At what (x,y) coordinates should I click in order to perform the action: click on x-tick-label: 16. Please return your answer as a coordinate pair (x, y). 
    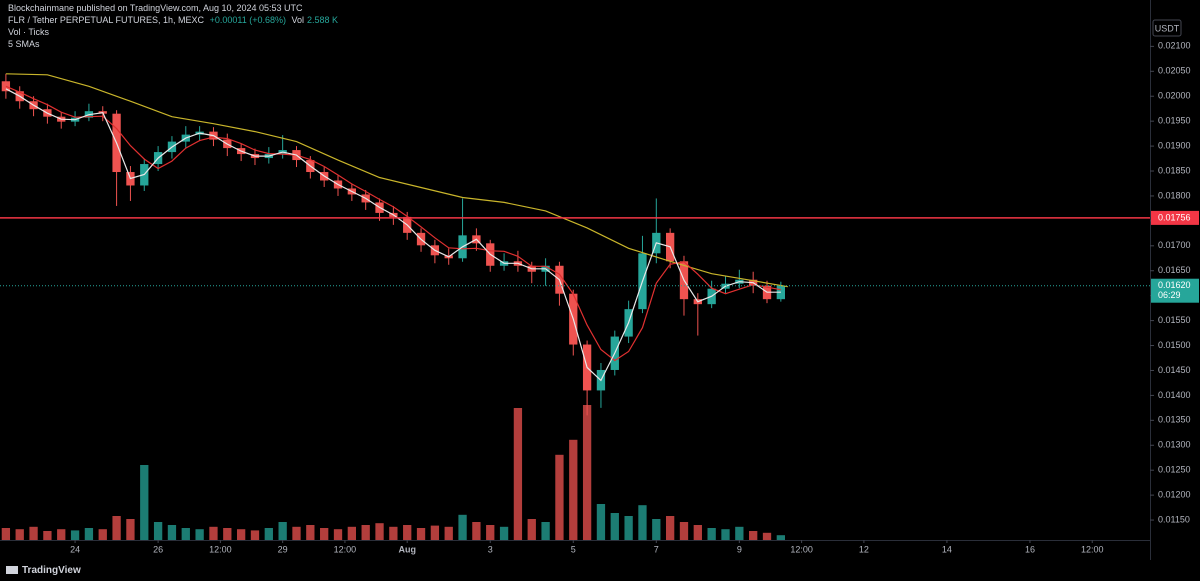
    Looking at the image, I should click on (1030, 549).